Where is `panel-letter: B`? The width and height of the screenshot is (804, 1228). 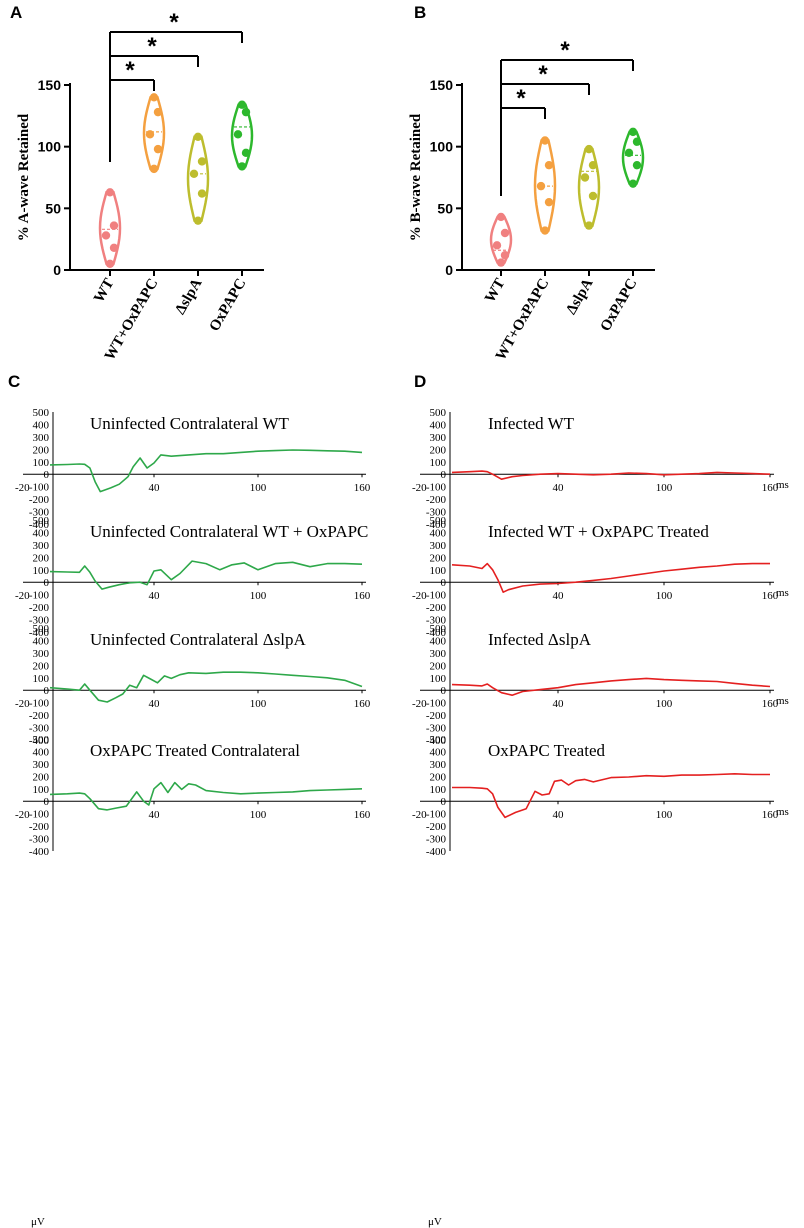
panel-letter: B is located at coordinates (420, 12).